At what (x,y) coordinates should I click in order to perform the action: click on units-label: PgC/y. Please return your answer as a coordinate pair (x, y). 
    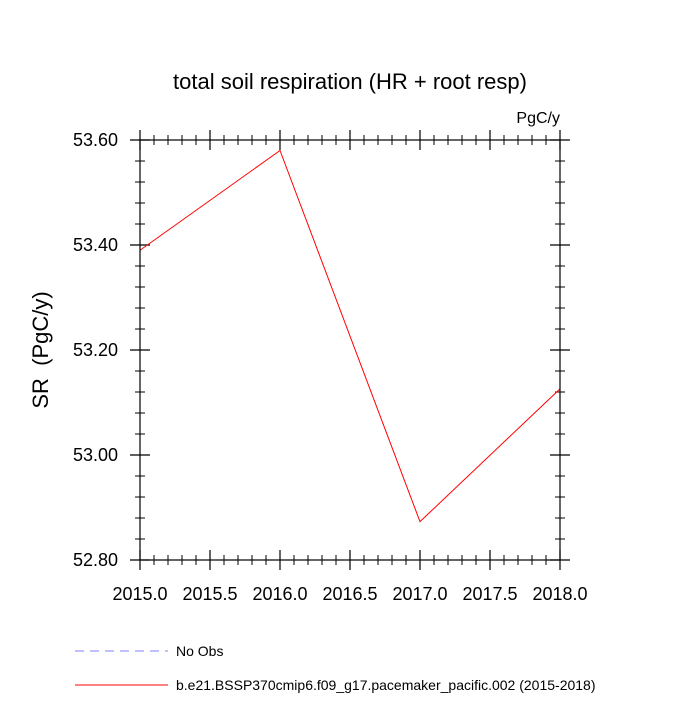
    Looking at the image, I should click on (538, 118).